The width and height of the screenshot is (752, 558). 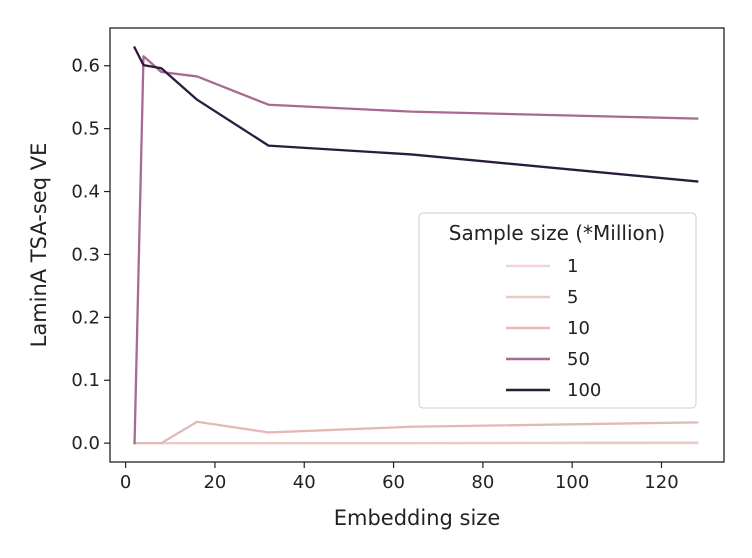 I want to click on legend-title: Sample size (*Million), so click(x=557, y=233).